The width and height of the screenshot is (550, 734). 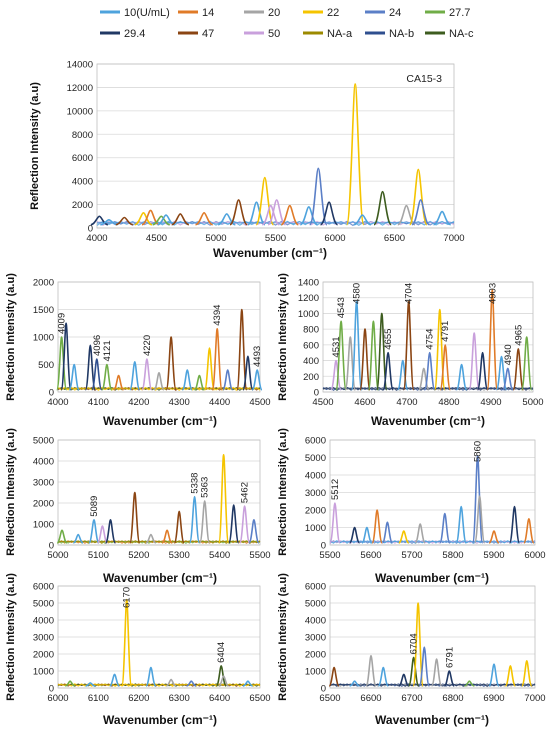 I want to click on y-tick-label: 8000, so click(x=82, y=135).